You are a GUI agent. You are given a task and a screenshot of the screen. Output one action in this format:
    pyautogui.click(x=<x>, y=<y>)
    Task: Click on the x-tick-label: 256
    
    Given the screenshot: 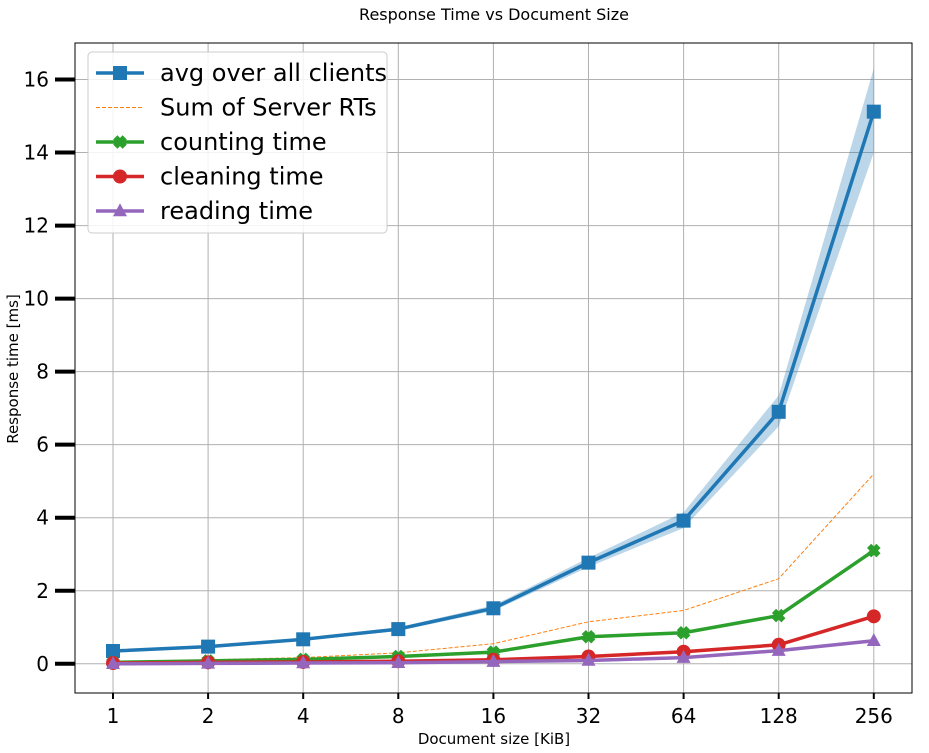 What is the action you would take?
    pyautogui.click(x=874, y=716)
    